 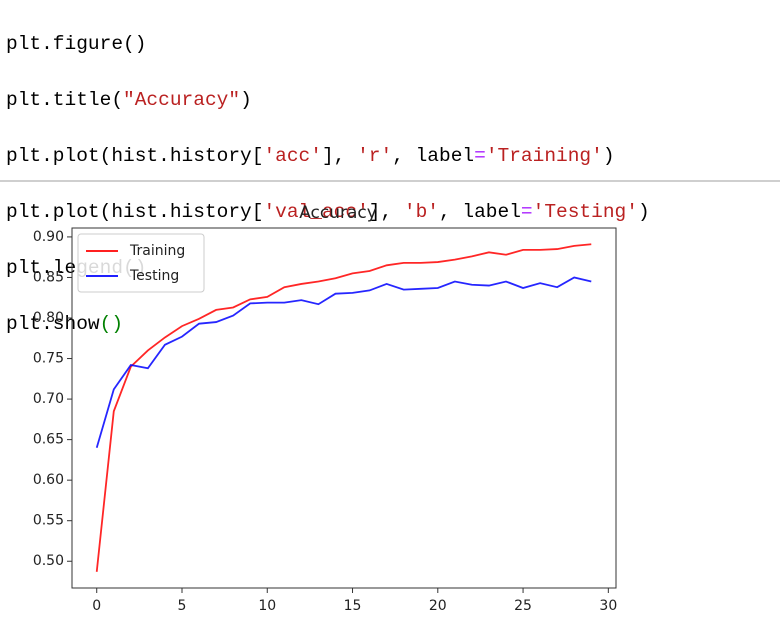 What do you see at coordinates (523, 606) in the screenshot?
I see `x-tick-label: 25` at bounding box center [523, 606].